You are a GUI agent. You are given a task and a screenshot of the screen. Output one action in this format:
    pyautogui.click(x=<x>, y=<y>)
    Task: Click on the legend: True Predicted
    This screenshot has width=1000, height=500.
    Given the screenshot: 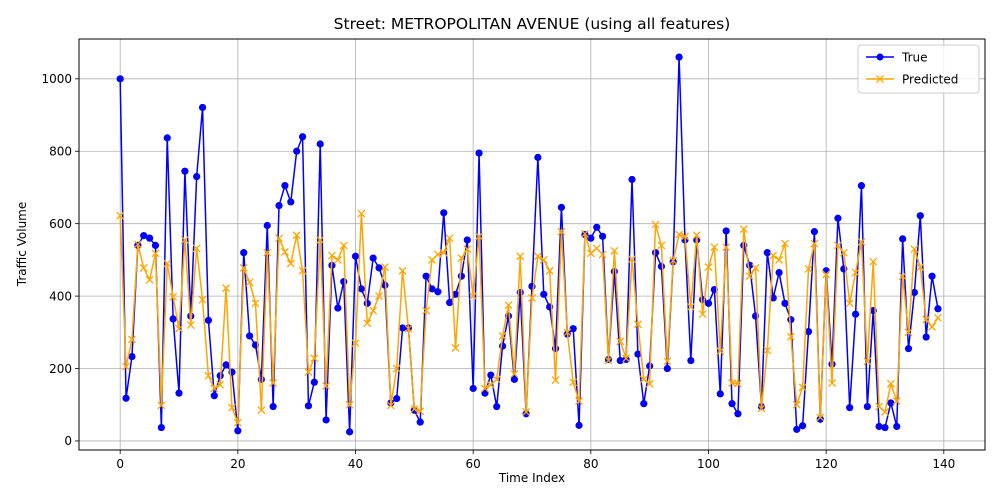 What is the action you would take?
    pyautogui.click(x=918, y=69)
    